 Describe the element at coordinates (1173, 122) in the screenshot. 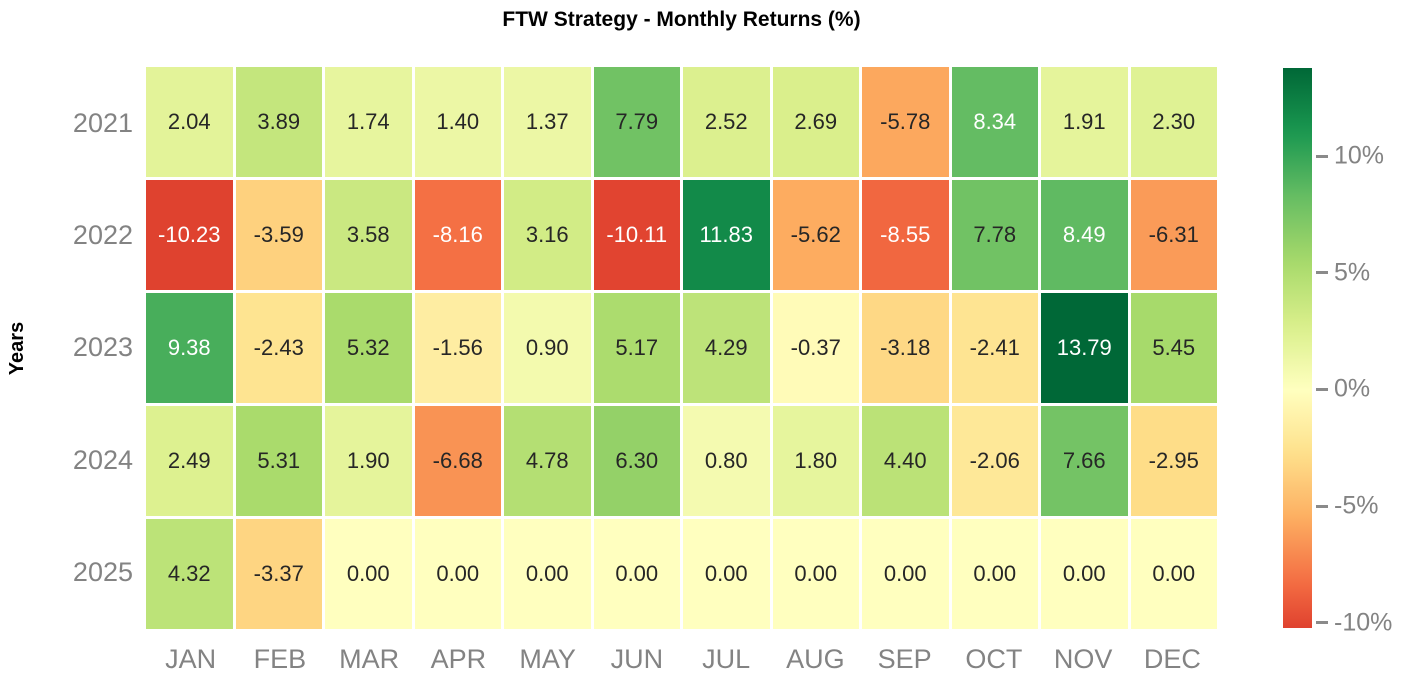

I see `heatmap-cell: 2.30` at that location.